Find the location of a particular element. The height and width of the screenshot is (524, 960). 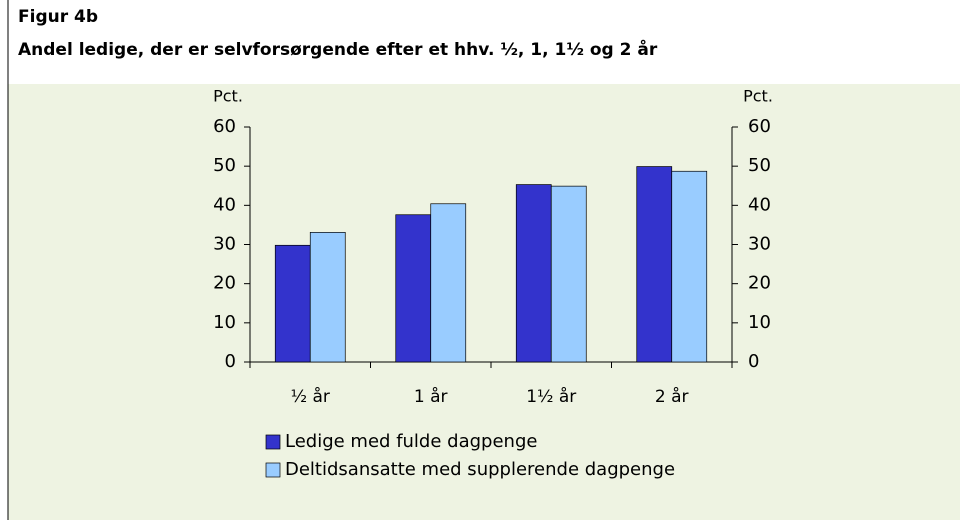

x-tick-label: 1½ år is located at coordinates (551, 396).